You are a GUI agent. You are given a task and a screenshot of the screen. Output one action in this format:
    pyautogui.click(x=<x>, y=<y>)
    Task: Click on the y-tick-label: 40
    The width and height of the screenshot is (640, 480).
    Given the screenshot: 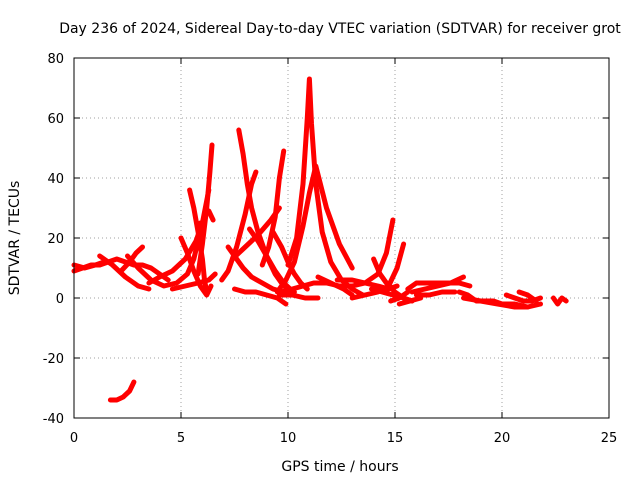 What is the action you would take?
    pyautogui.click(x=55, y=179)
    